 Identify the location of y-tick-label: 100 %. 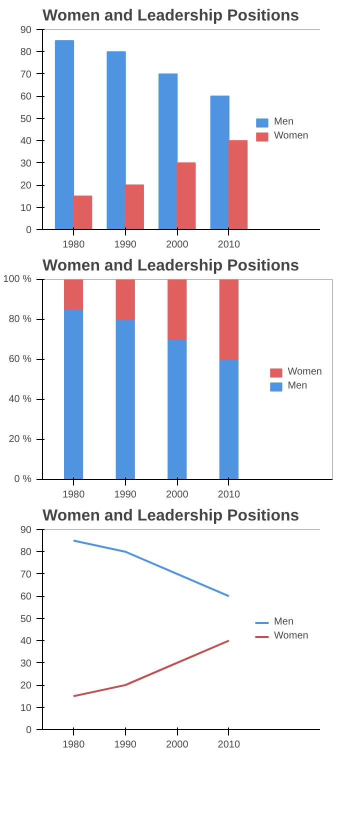
(17, 279).